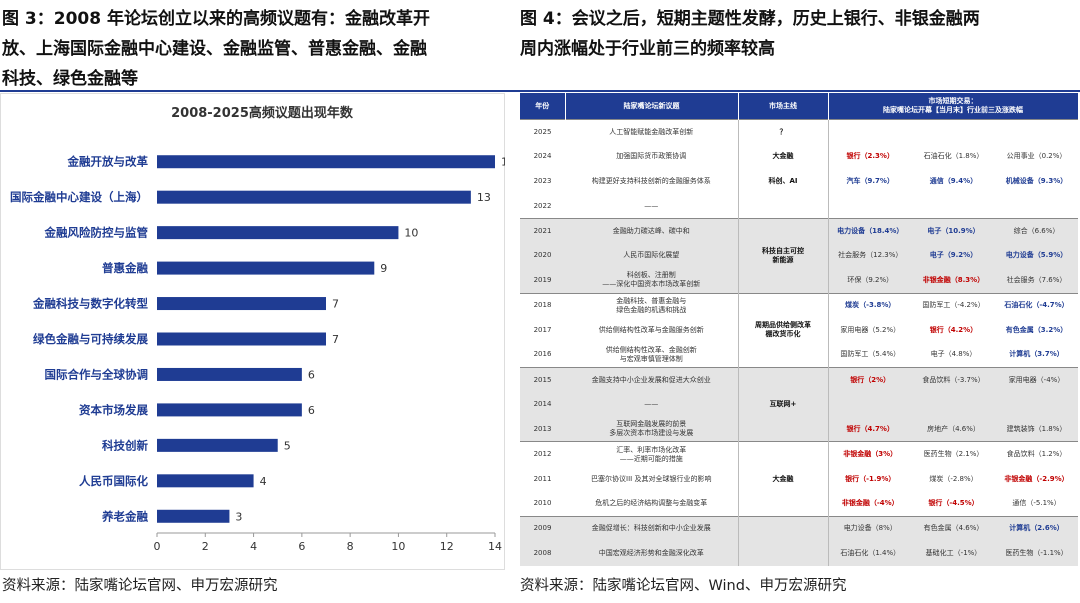 The height and width of the screenshot is (603, 1080). I want to click on header-cell: 市场主线, so click(783, 106).